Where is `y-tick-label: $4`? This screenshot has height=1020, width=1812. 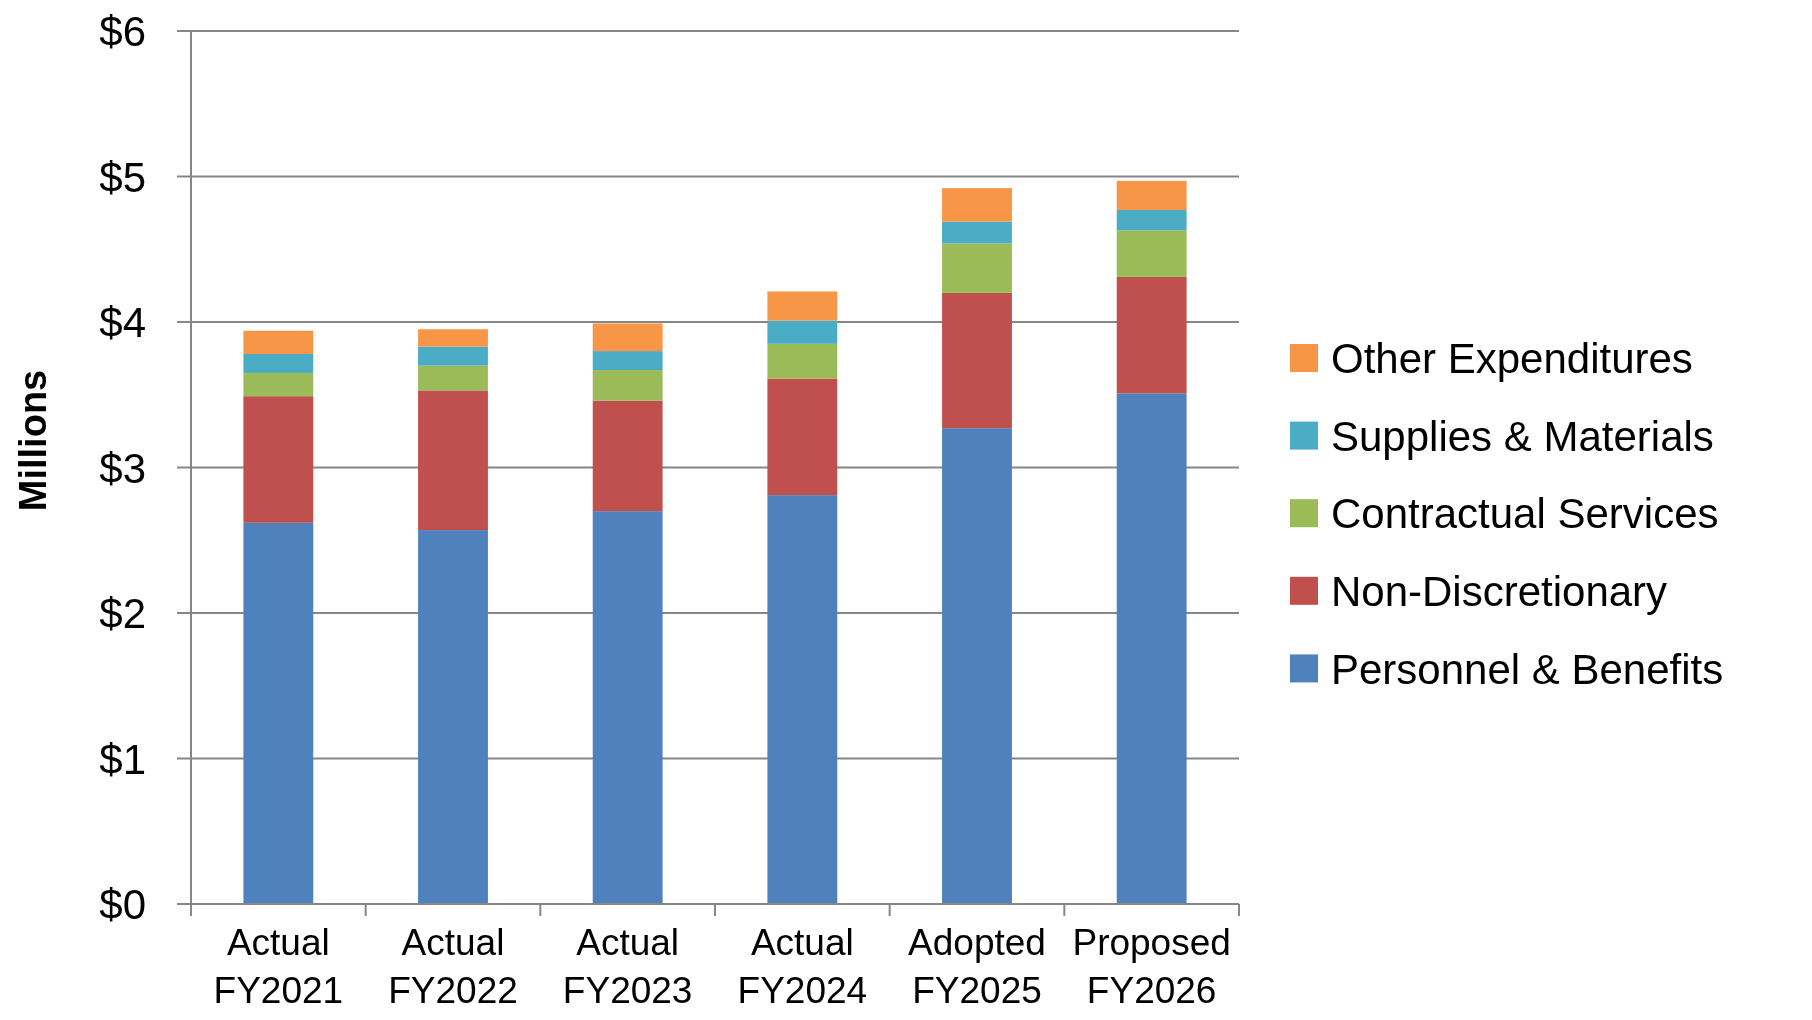
y-tick-label: $4 is located at coordinates (122, 323).